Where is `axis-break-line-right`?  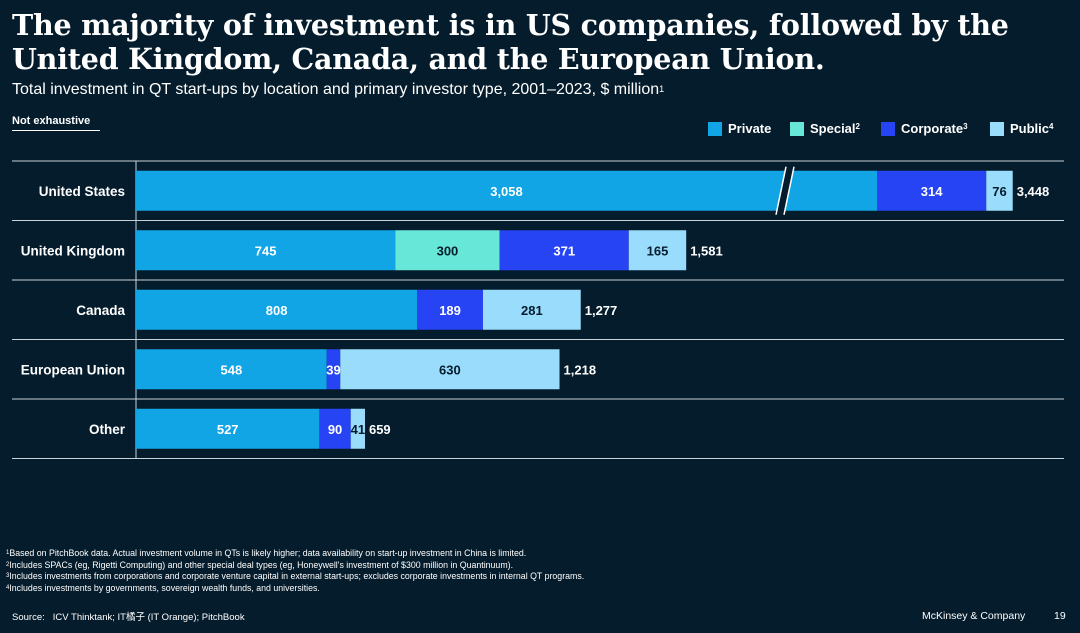 axis-break-line-right is located at coordinates (789, 190).